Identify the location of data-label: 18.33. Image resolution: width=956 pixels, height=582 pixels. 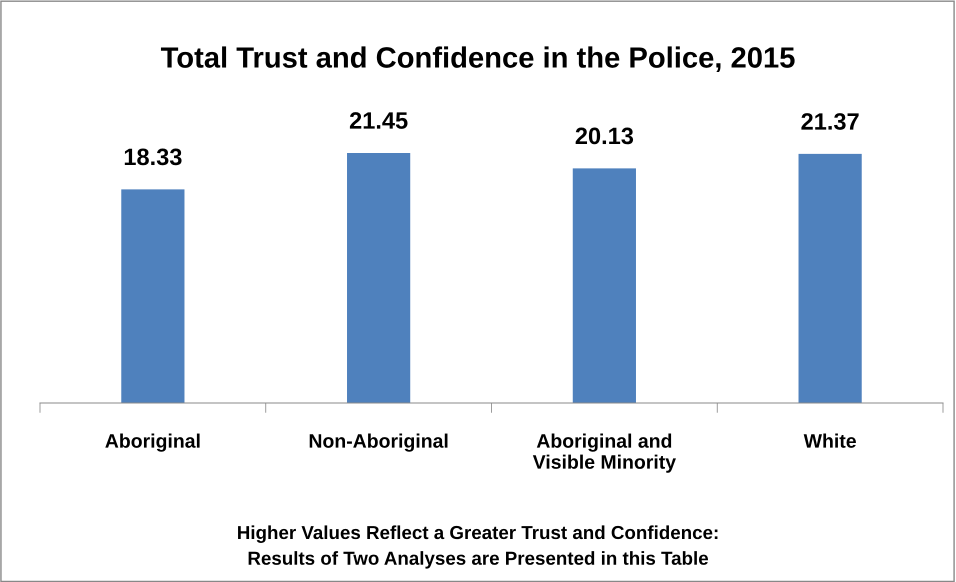
(153, 157).